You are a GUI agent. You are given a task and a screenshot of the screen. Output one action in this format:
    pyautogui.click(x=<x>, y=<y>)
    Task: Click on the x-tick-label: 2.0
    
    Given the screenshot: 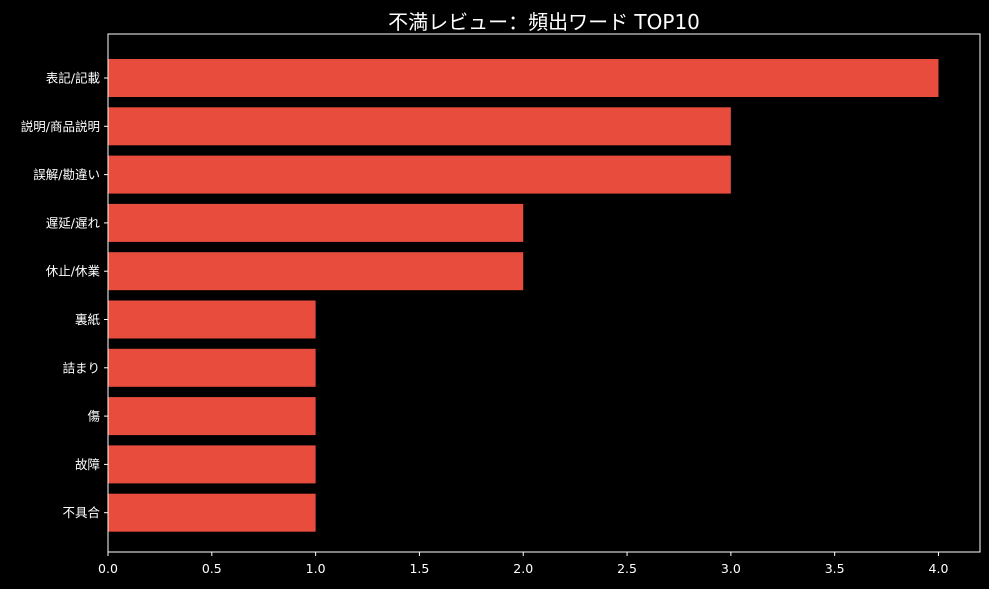 What is the action you would take?
    pyautogui.click(x=523, y=568)
    